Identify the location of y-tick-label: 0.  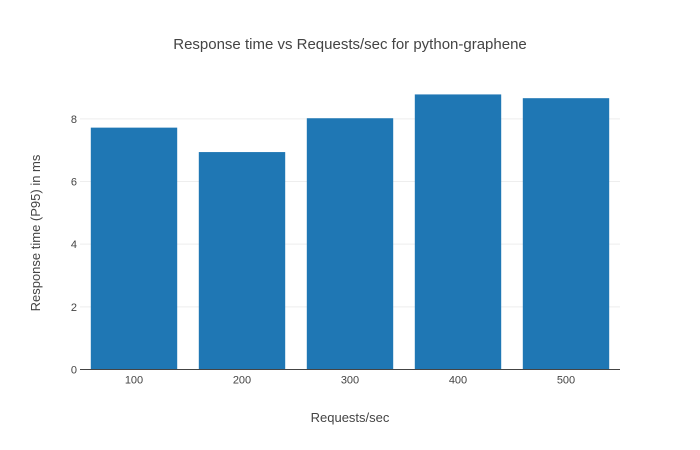
(74, 371).